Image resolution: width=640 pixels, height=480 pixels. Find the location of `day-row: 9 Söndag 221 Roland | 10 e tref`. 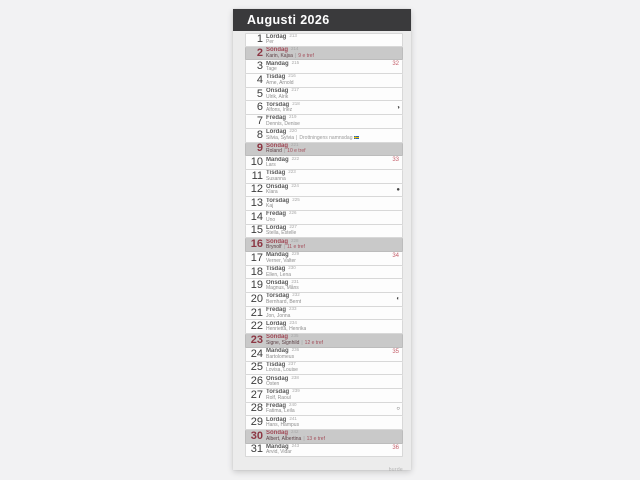

day-row: 9 Söndag 221 Roland | 10 e tref is located at coordinates (324, 149).